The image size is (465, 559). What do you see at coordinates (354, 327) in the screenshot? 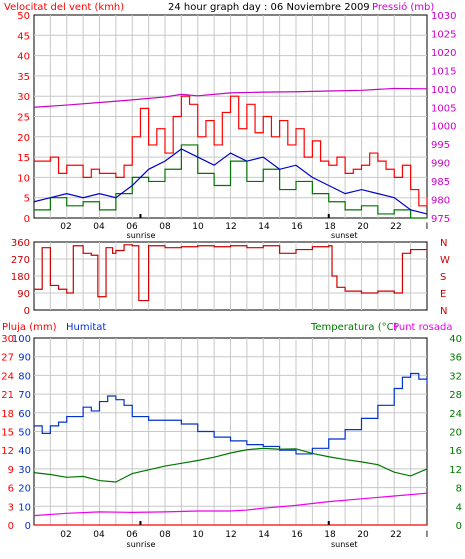
I see `temperature-axis-label: Temperatura (°C)` at bounding box center [354, 327].